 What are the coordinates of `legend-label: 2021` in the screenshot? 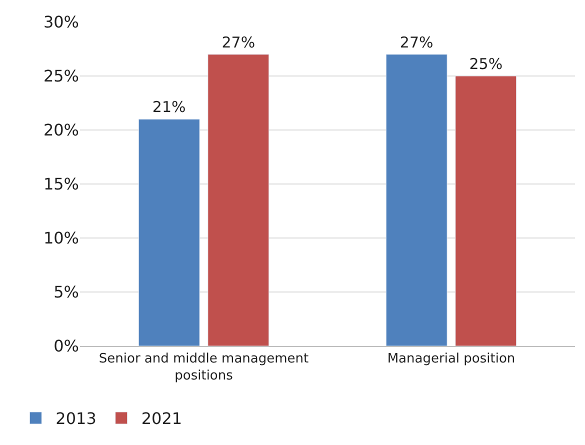 It's located at (161, 418).